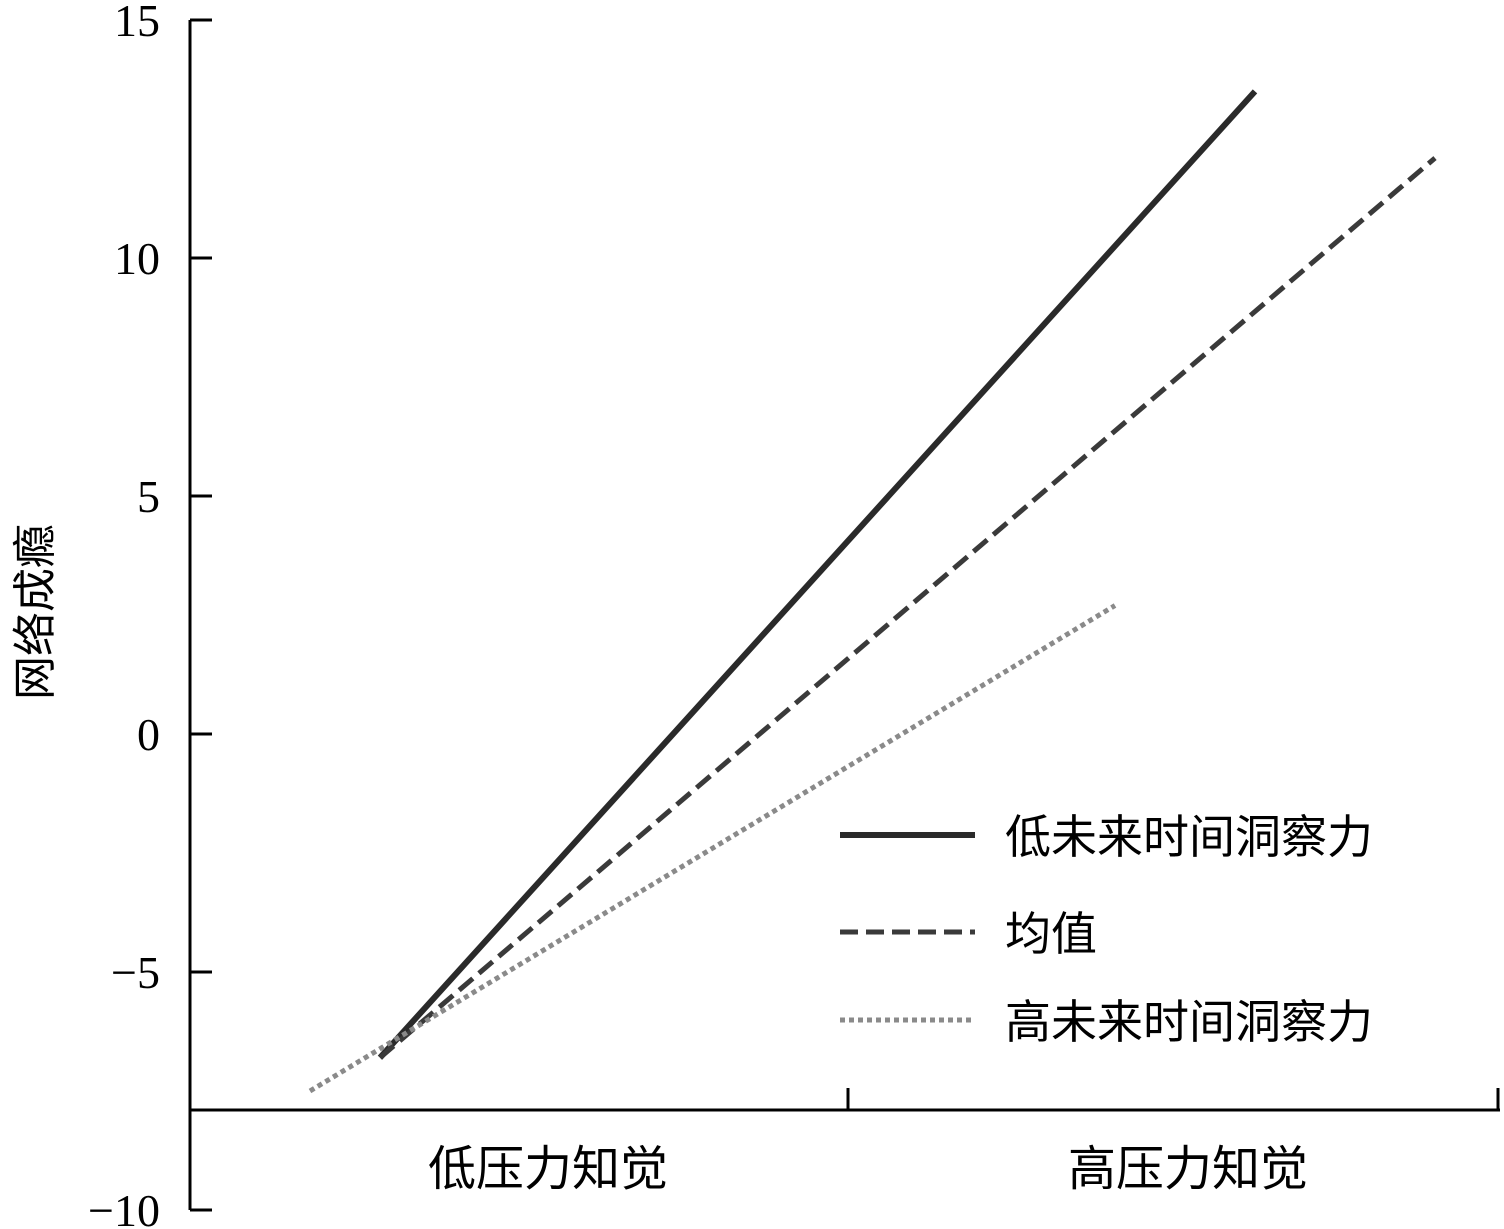  Describe the element at coordinates (124, 1207) in the screenshot. I see `y-tick-label: −10` at that location.